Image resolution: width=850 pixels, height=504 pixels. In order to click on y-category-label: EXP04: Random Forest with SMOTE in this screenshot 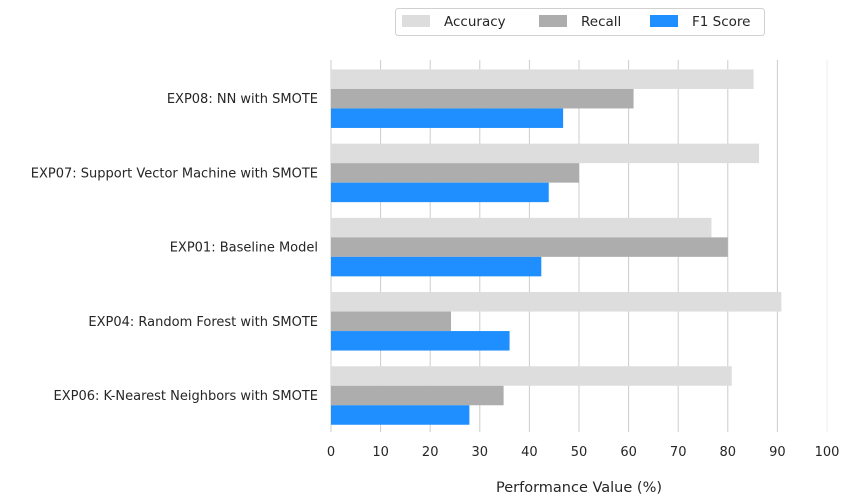, I will do `click(203, 322)`.